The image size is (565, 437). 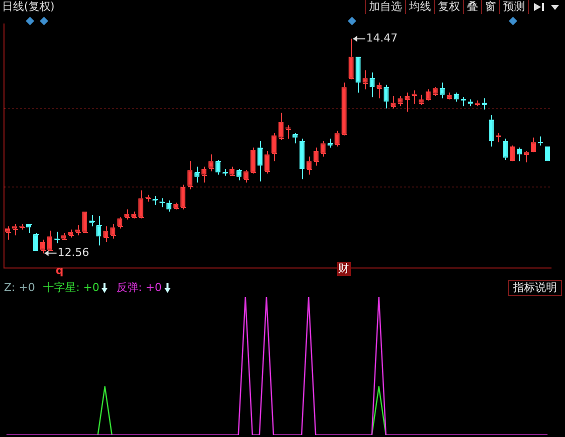 What do you see at coordinates (71, 288) in the screenshot?
I see `text: 十字星: +0` at bounding box center [71, 288].